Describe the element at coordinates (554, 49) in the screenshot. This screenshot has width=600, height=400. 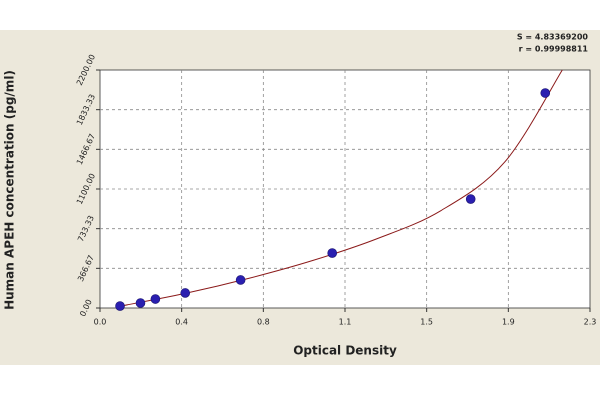
I see `annotation: r = 0.99998811` at that location.